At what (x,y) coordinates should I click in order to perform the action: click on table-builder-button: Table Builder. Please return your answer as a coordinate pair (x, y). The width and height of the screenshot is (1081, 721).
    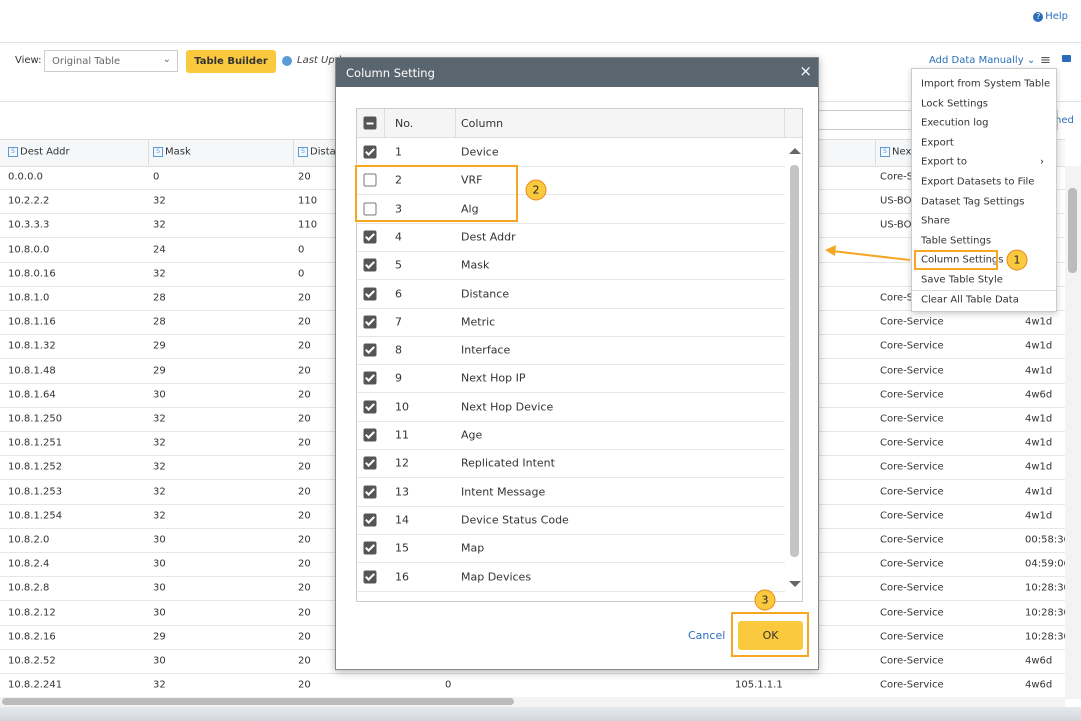
    Looking at the image, I should click on (231, 61).